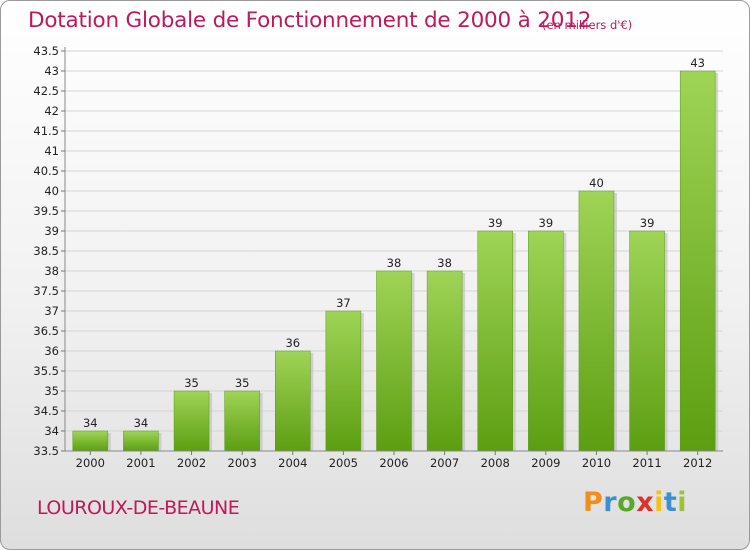  What do you see at coordinates (645, 502) in the screenshot?
I see `logo-letter: x` at bounding box center [645, 502].